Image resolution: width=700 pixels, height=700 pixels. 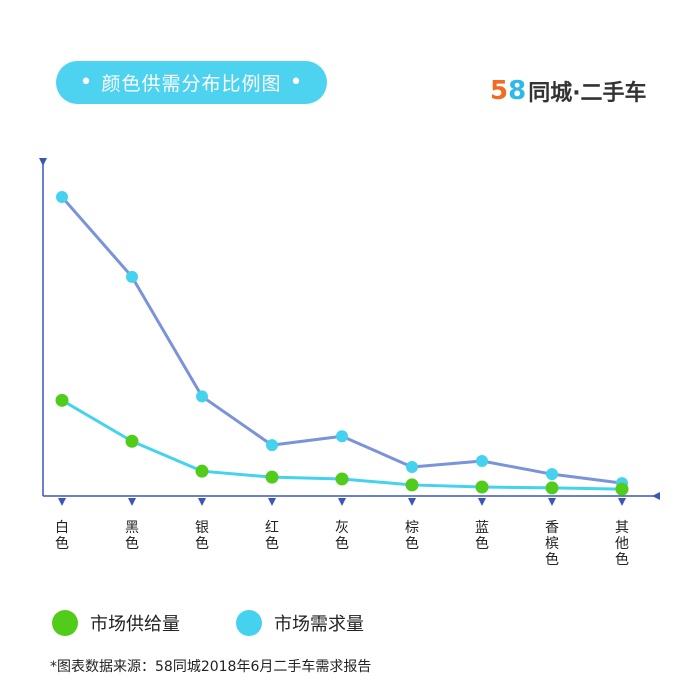 I want to click on legend-demand-swatch, so click(x=249, y=623).